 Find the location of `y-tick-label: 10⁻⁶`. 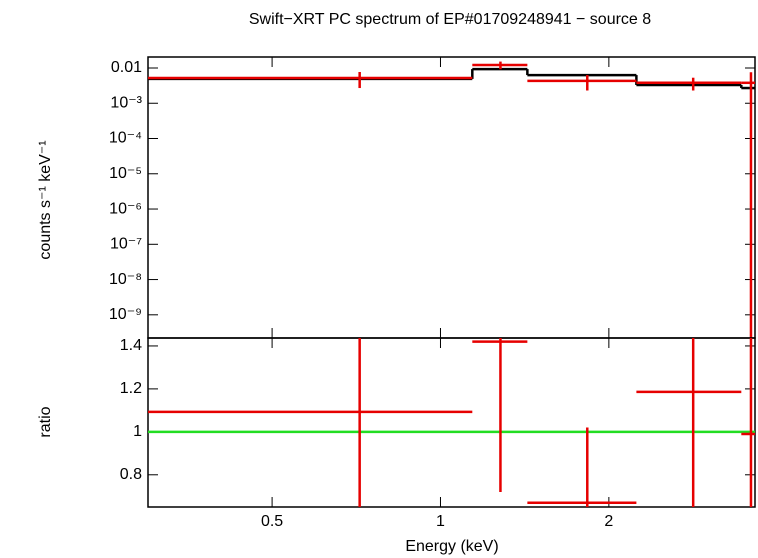

y-tick-label: 10⁻⁶ is located at coordinates (125, 208).